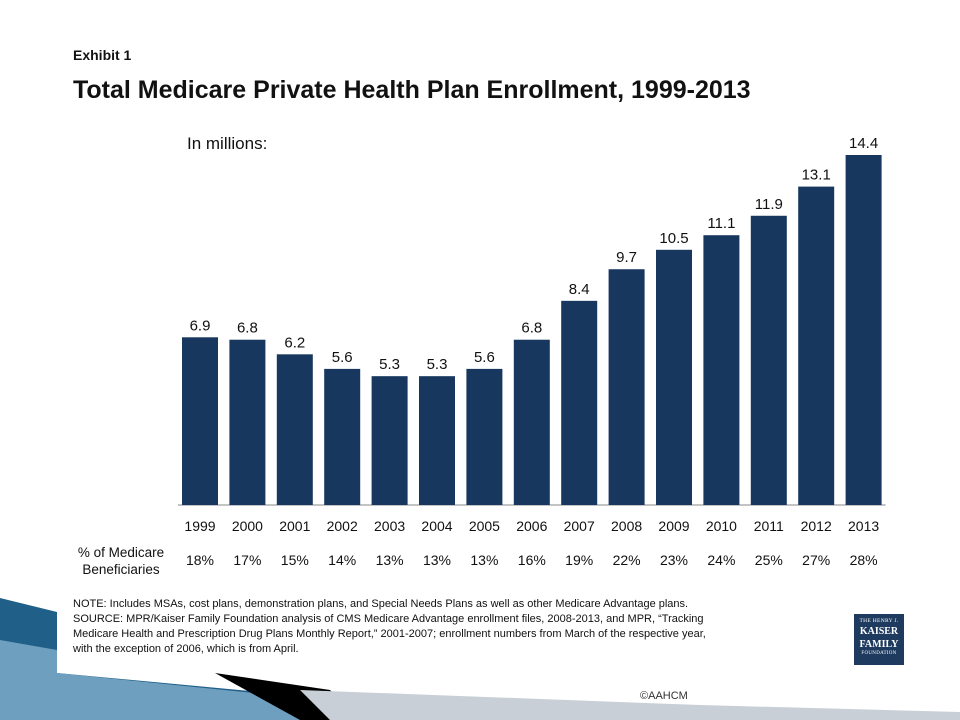 The image size is (960, 720). What do you see at coordinates (816, 175) in the screenshot?
I see `bar-value-label: 13.1` at bounding box center [816, 175].